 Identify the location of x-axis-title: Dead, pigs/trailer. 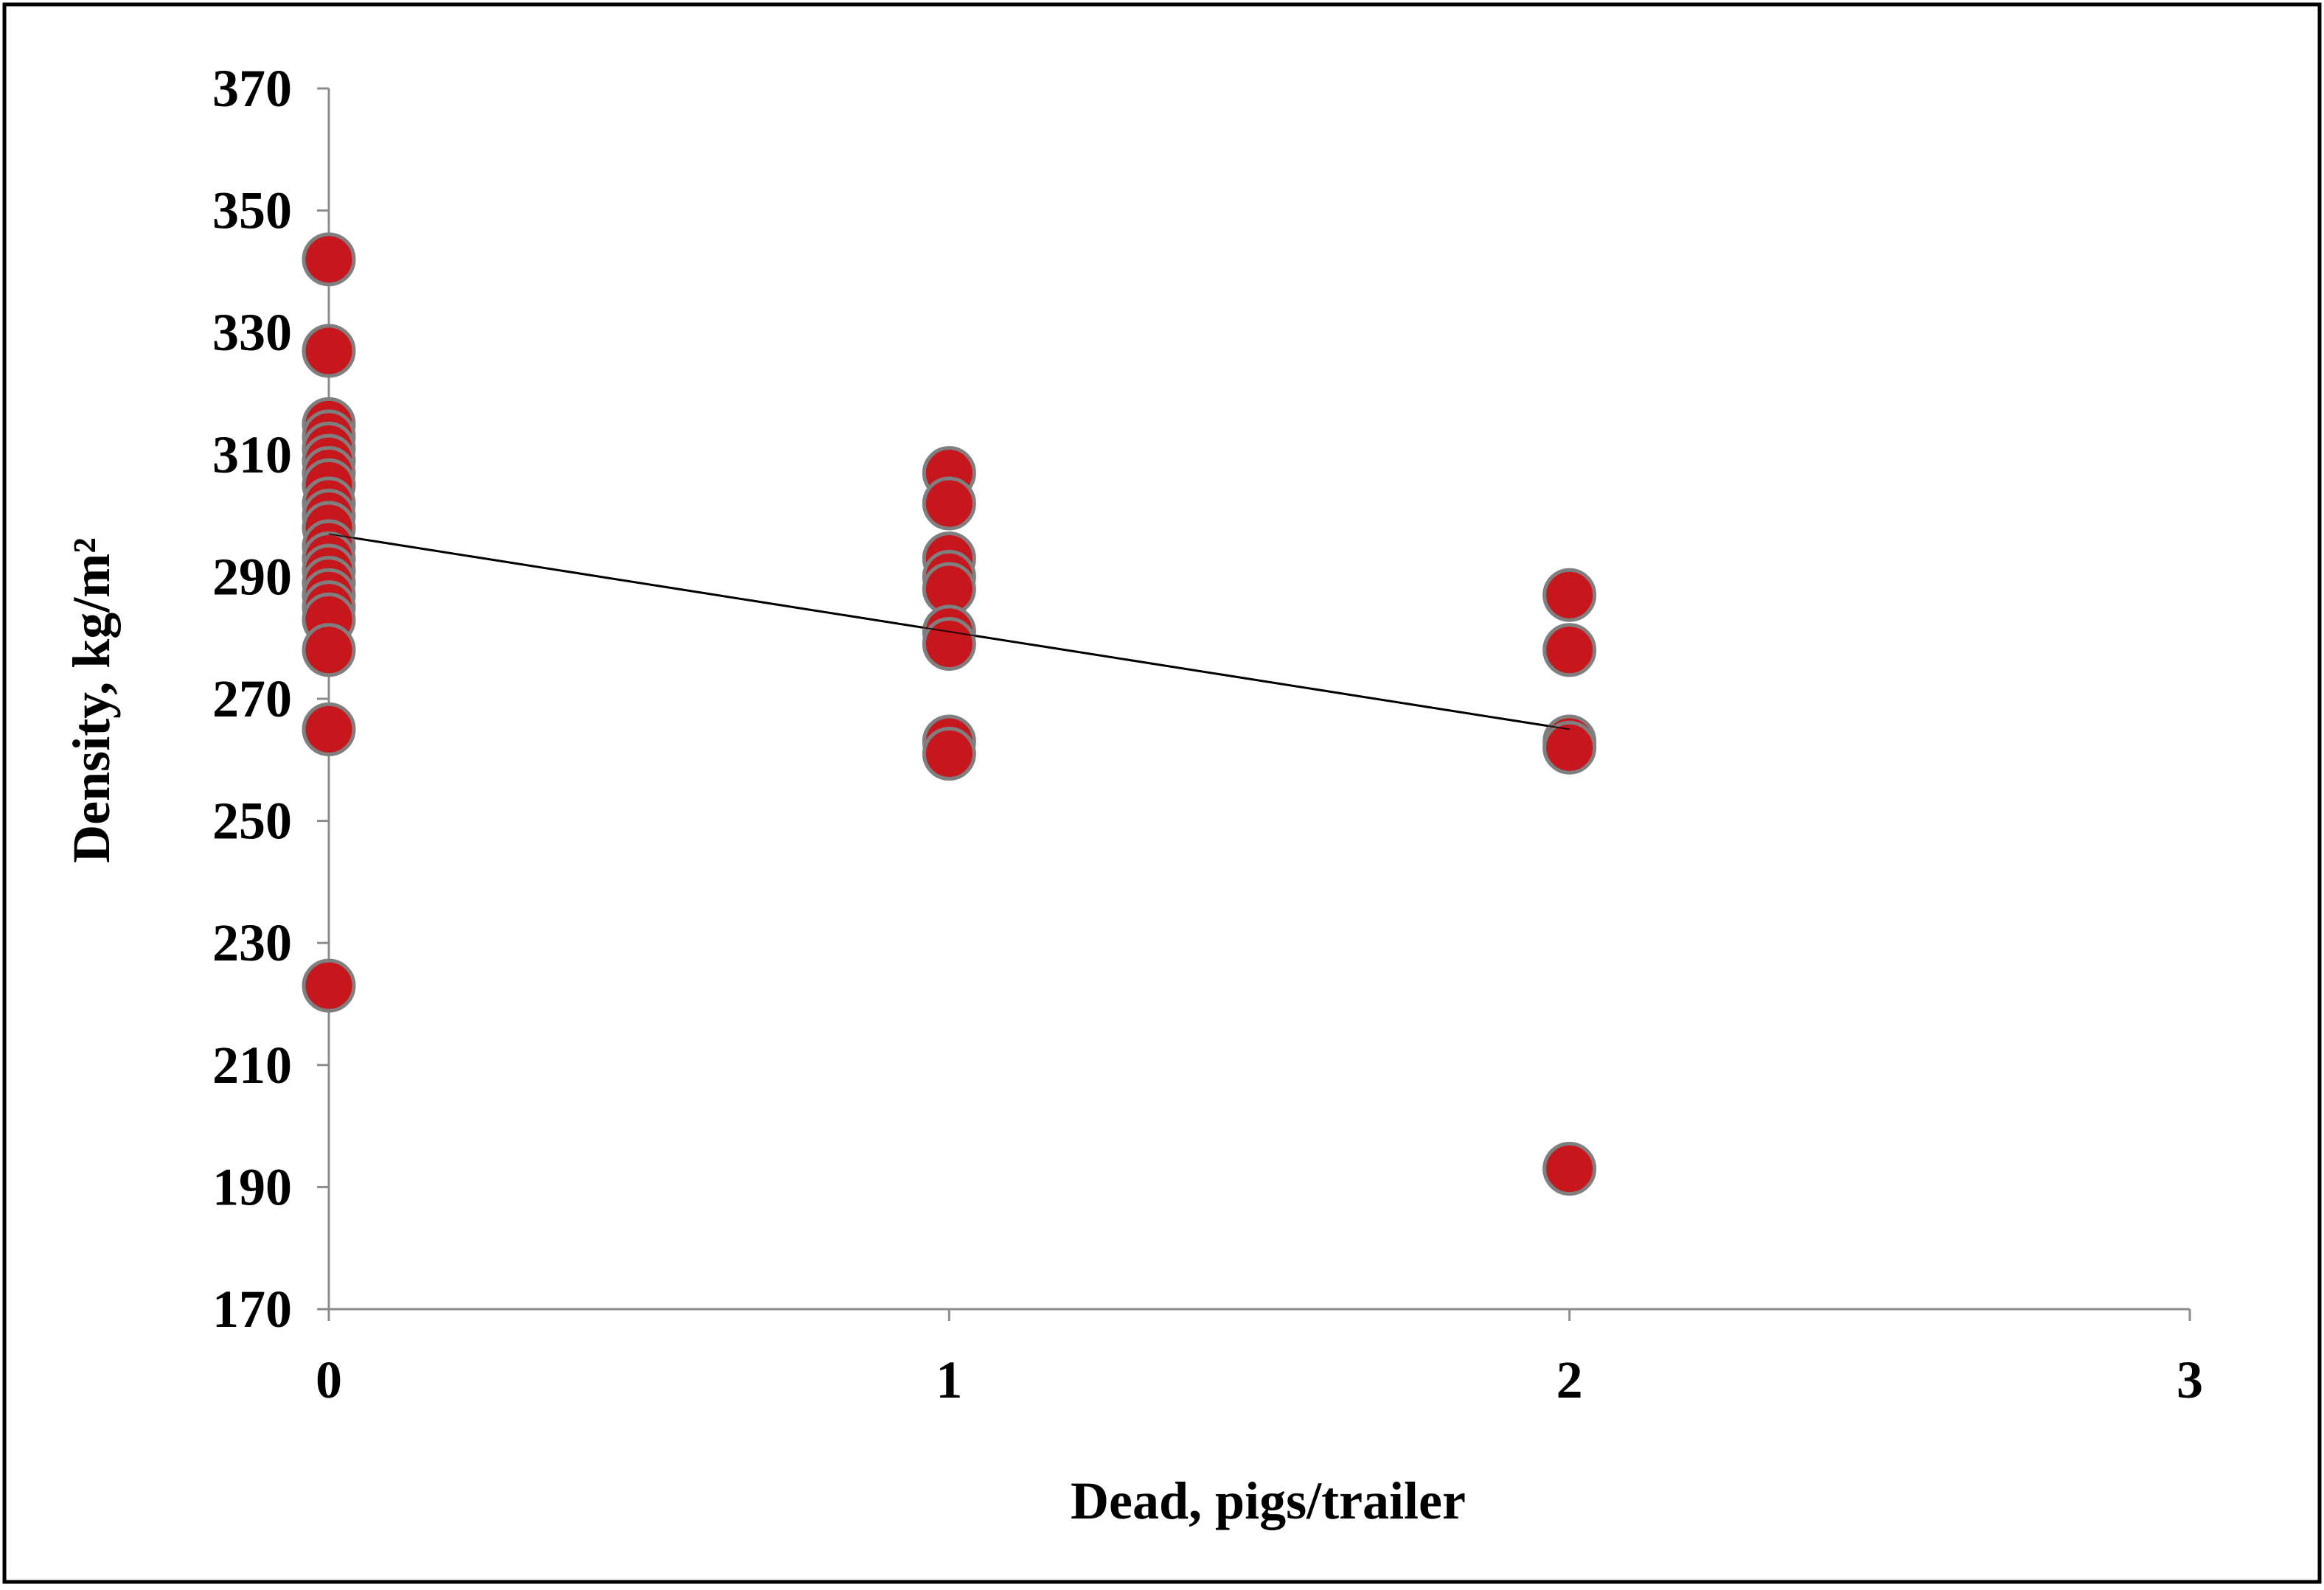
(1268, 1501).